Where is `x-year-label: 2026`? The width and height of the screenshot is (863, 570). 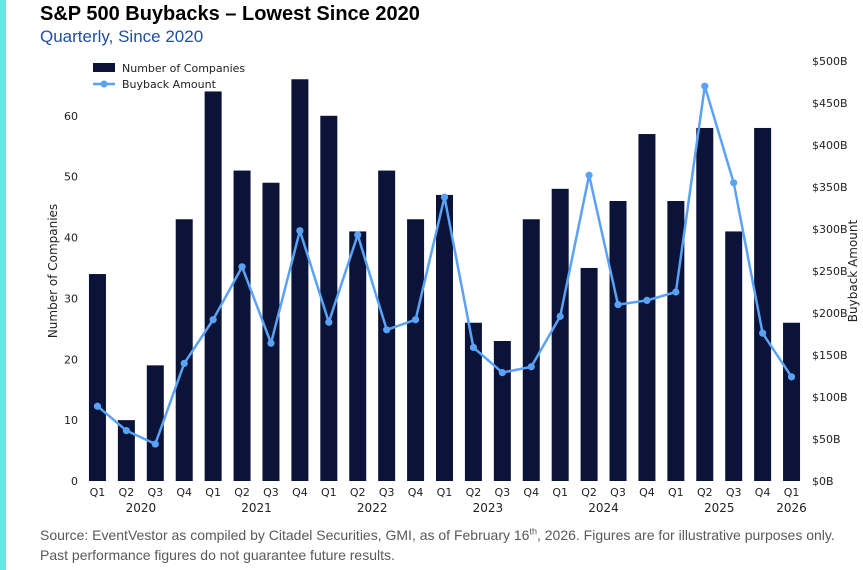 x-year-label: 2026 is located at coordinates (791, 508).